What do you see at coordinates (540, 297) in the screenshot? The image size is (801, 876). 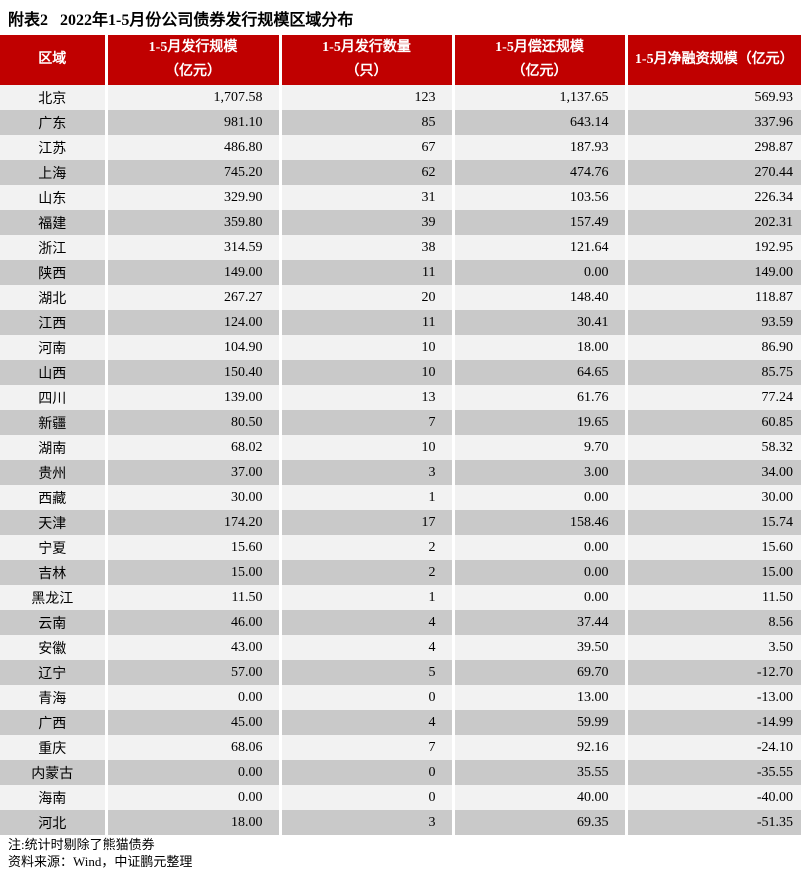 I see `cell-repayment: 148.40` at bounding box center [540, 297].